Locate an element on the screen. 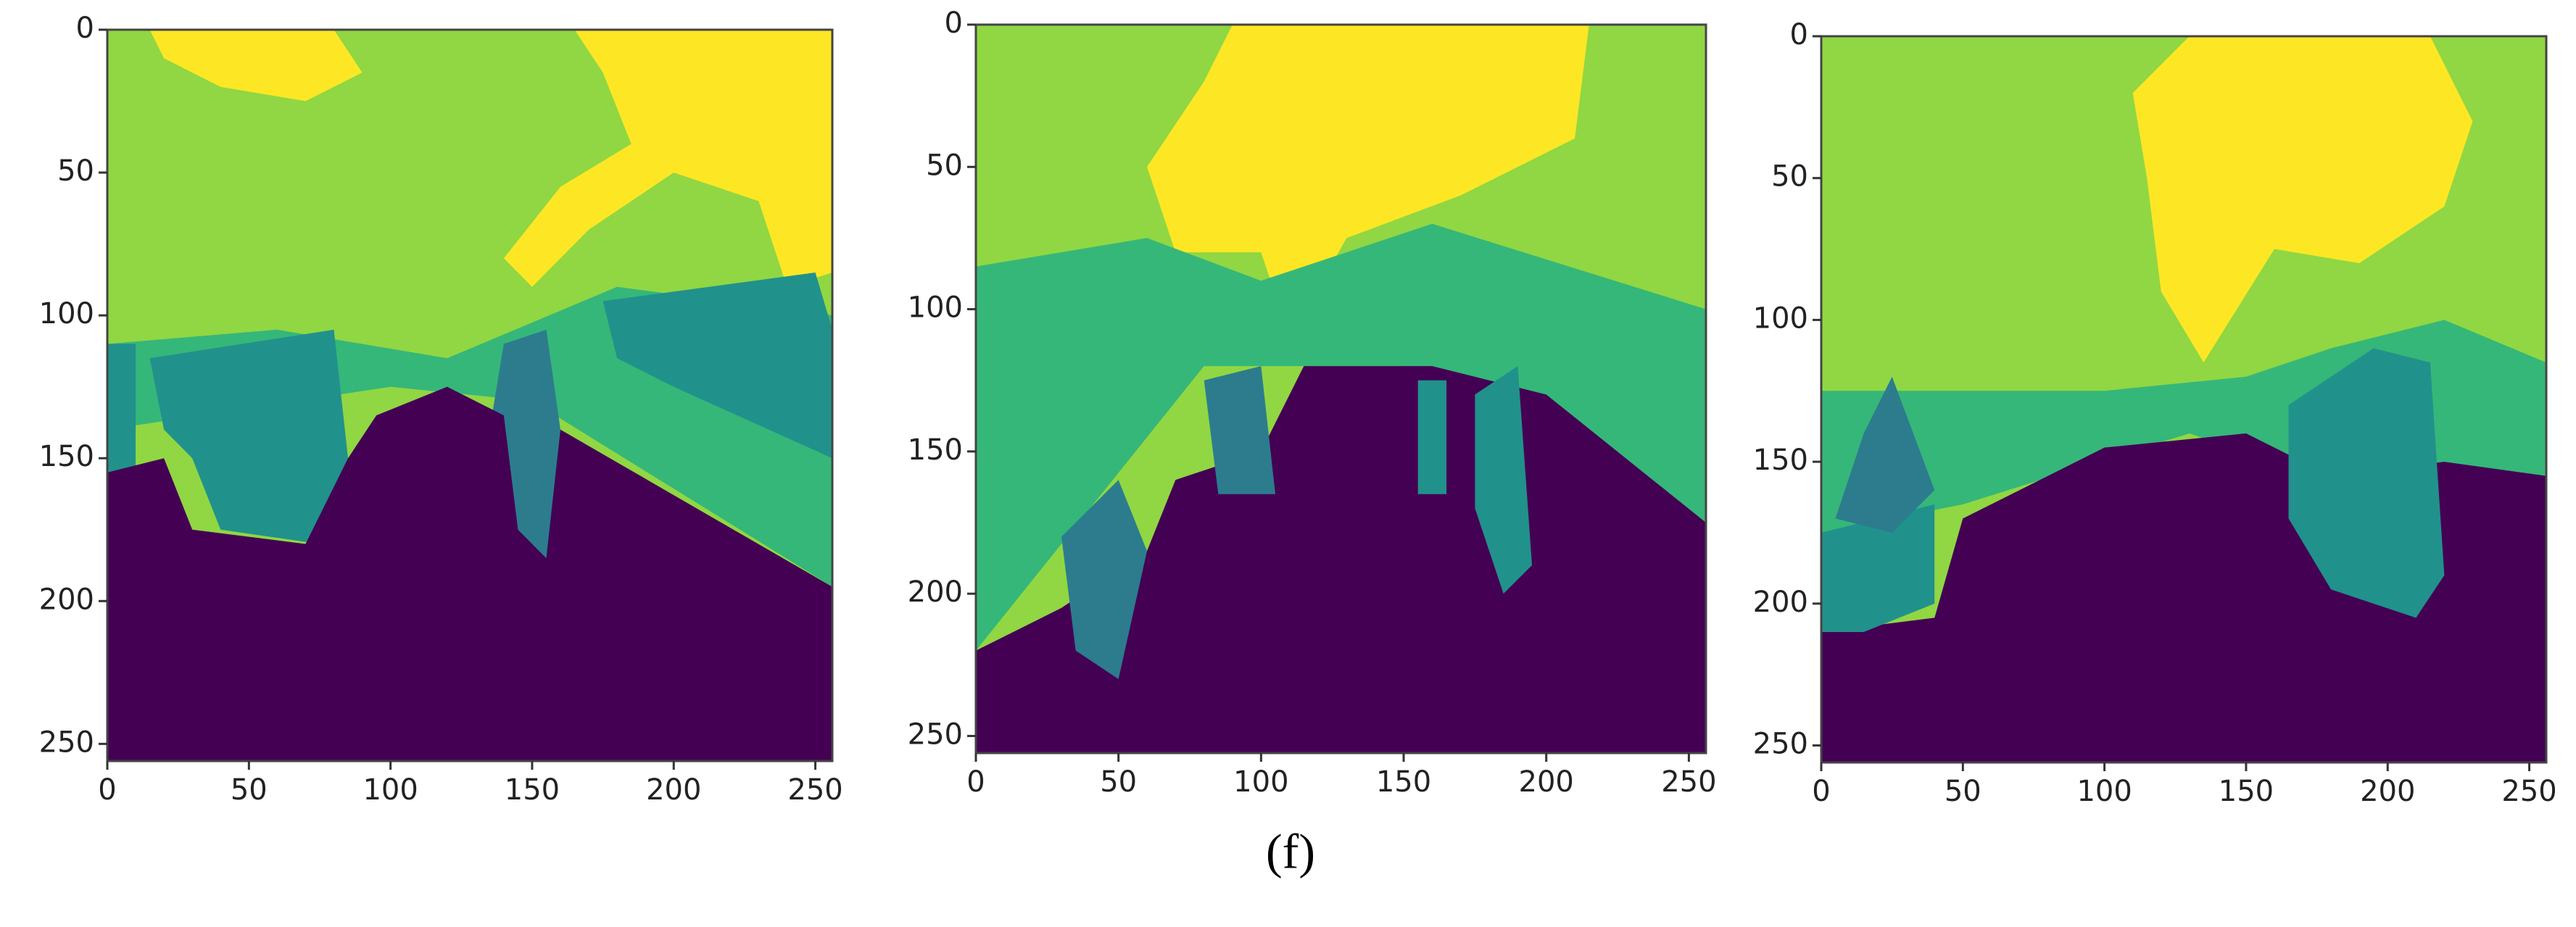 This screenshot has width=2576, height=927. caption: (f) is located at coordinates (1291, 852).